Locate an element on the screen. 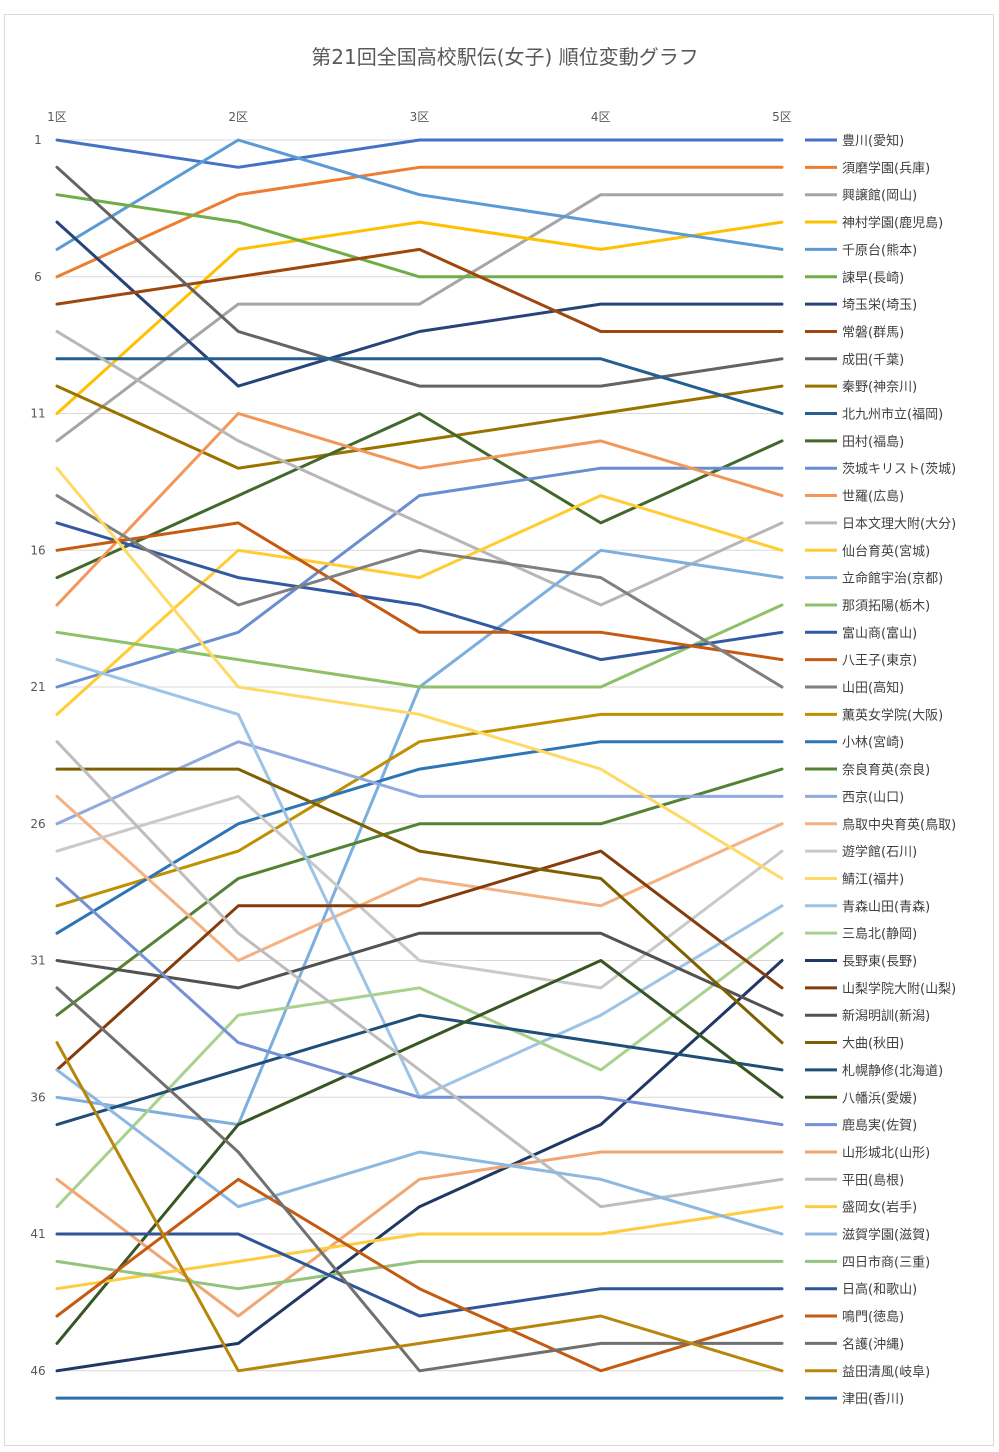 Image resolution: width=999 pixels, height=1452 pixels. legend-label: 小林(宮崎) is located at coordinates (873, 743).